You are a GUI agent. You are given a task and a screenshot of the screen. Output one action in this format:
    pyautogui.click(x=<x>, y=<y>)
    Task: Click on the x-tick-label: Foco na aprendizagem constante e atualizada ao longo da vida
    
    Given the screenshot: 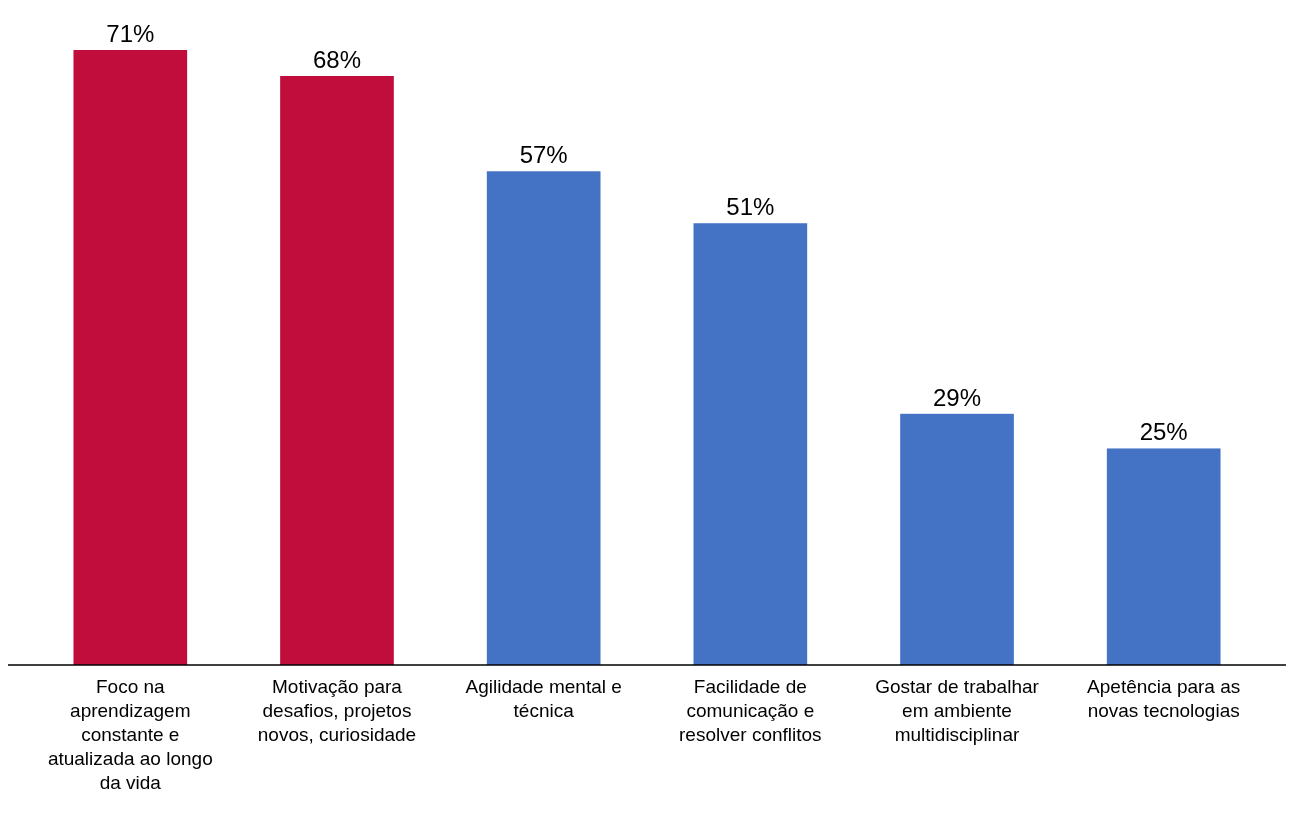 What is the action you would take?
    pyautogui.click(x=130, y=734)
    